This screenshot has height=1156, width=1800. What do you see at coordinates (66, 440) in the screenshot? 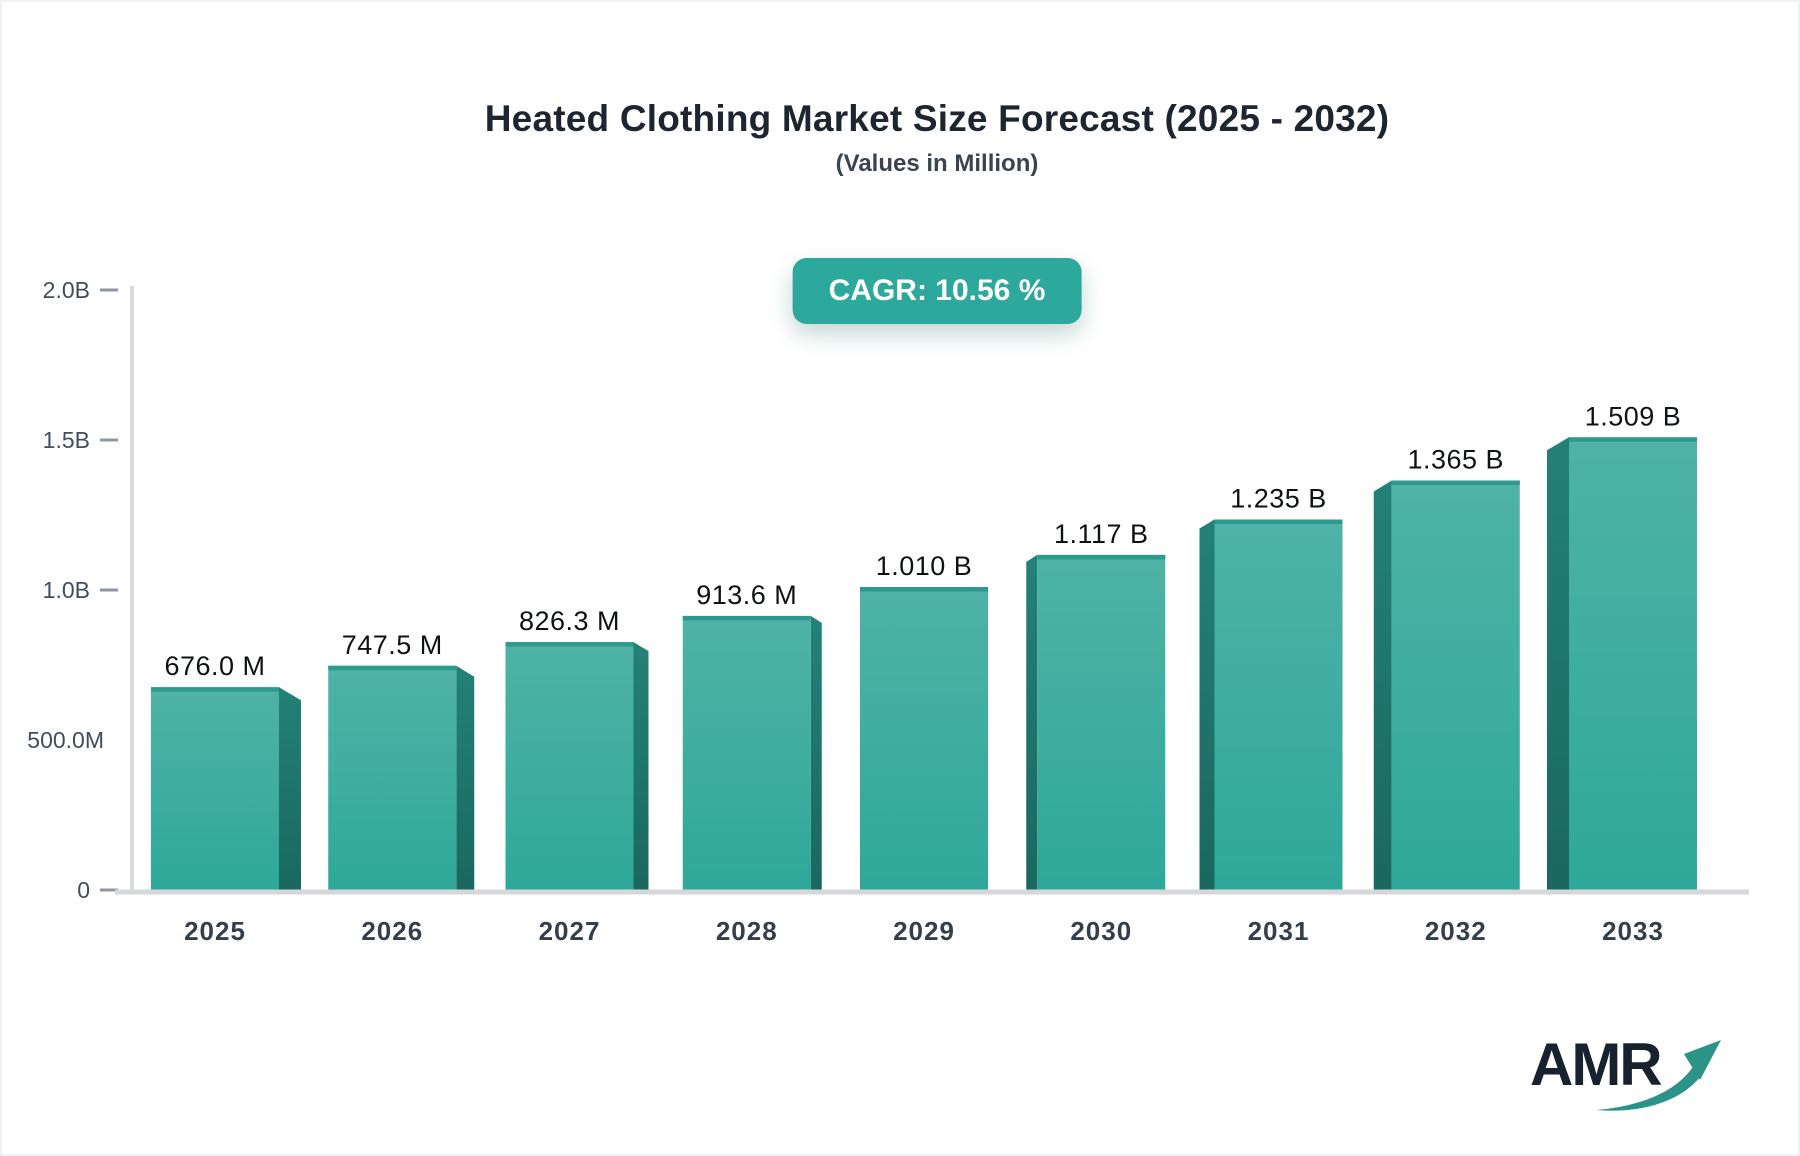
I see `y-axis-tick-label: 1.5B` at bounding box center [66, 440].